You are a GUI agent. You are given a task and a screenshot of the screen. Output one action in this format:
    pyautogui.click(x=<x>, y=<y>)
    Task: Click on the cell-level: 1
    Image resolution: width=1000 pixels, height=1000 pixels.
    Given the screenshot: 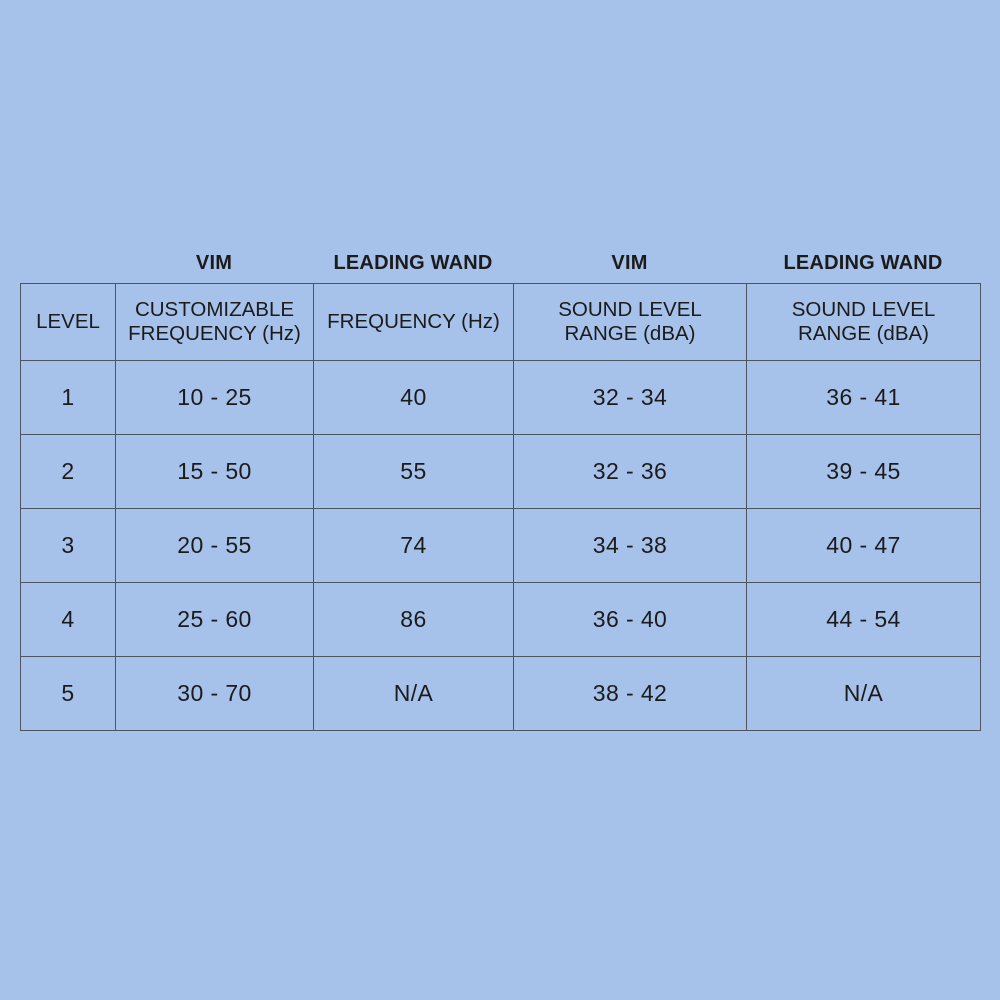 What is the action you would take?
    pyautogui.click(x=68, y=397)
    